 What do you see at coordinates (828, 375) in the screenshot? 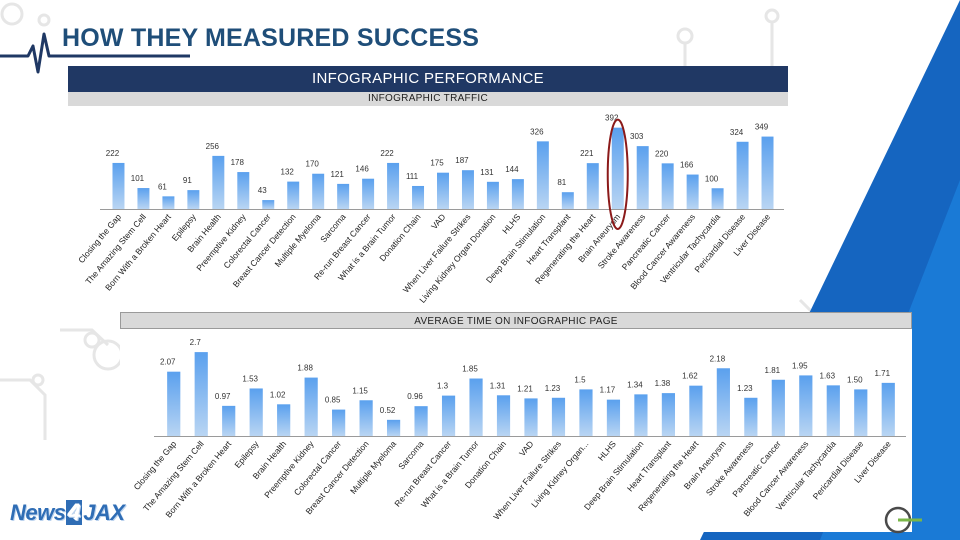
I see `time-value-label: 1.63` at bounding box center [828, 375].